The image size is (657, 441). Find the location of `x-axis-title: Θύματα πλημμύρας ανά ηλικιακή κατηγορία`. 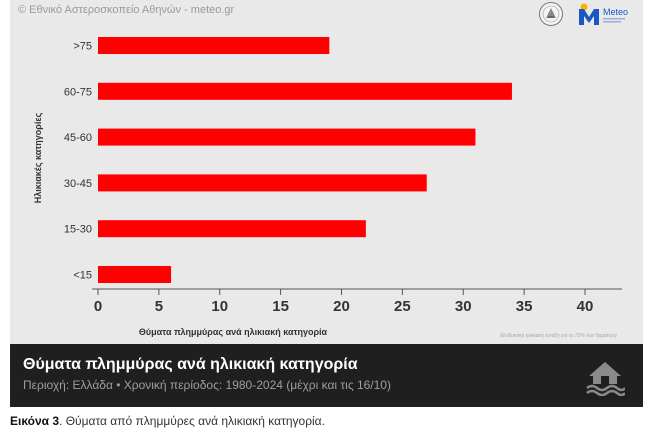

x-axis-title: Θύματα πλημμύρας ανά ηλικιακή κατηγορία is located at coordinates (233, 332).